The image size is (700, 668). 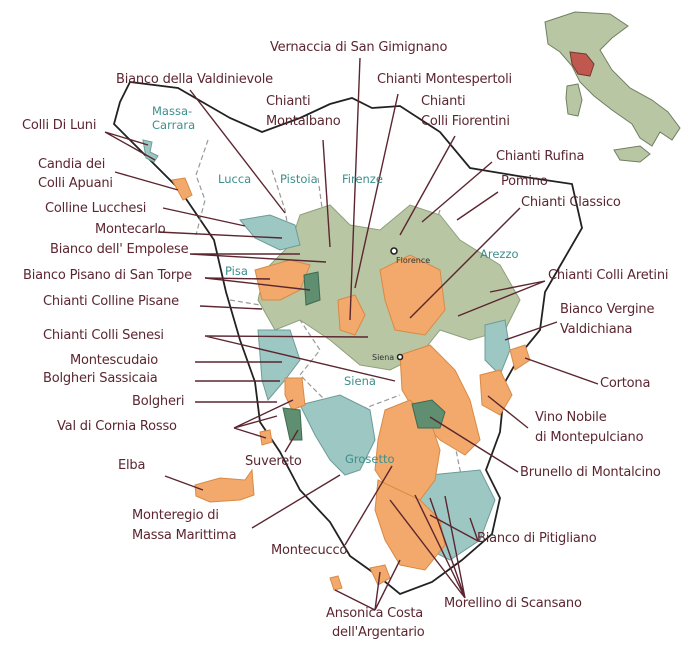 What do you see at coordinates (224, 485) in the screenshot?
I see `zone-orange-elba` at bounding box center [224, 485].